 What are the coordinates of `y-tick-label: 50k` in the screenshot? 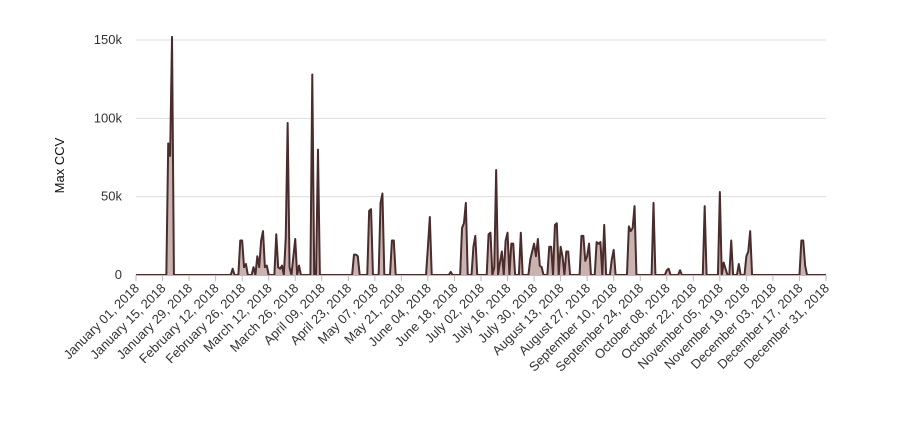 It's located at (111, 196).